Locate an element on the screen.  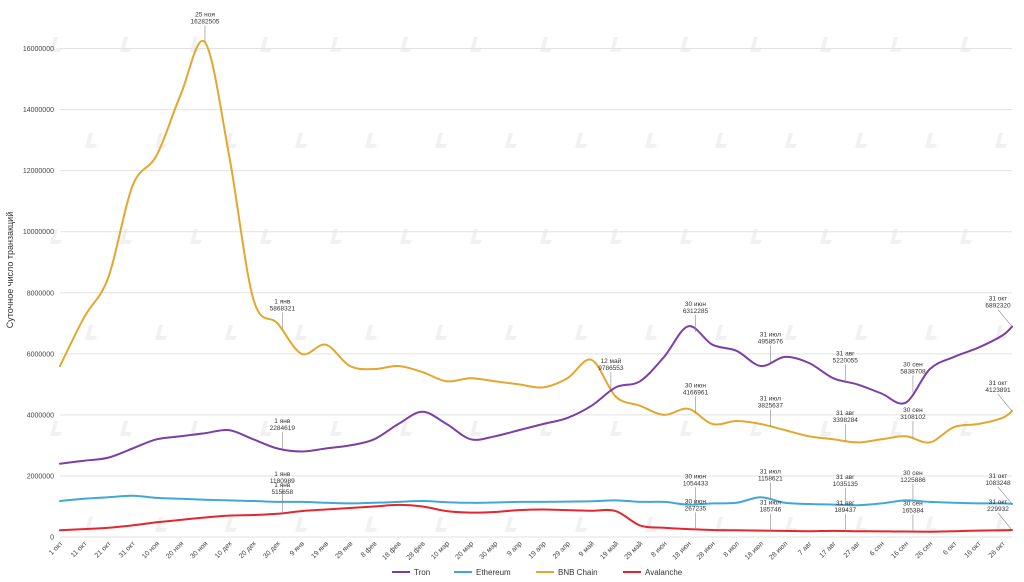
annotation-value: 1083248 is located at coordinates (998, 483).